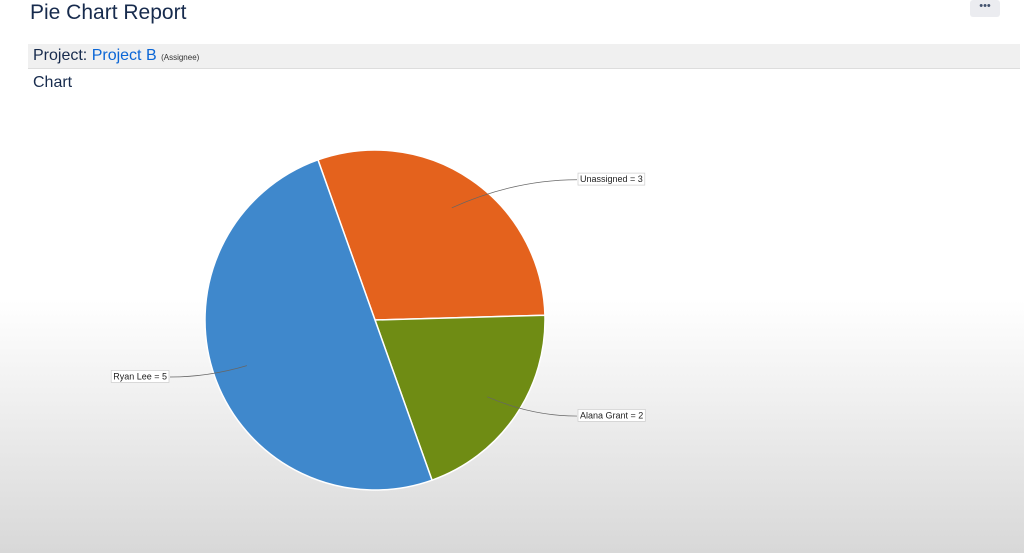 This screenshot has height=553, width=1024. I want to click on project-link: Project B, so click(124, 55).